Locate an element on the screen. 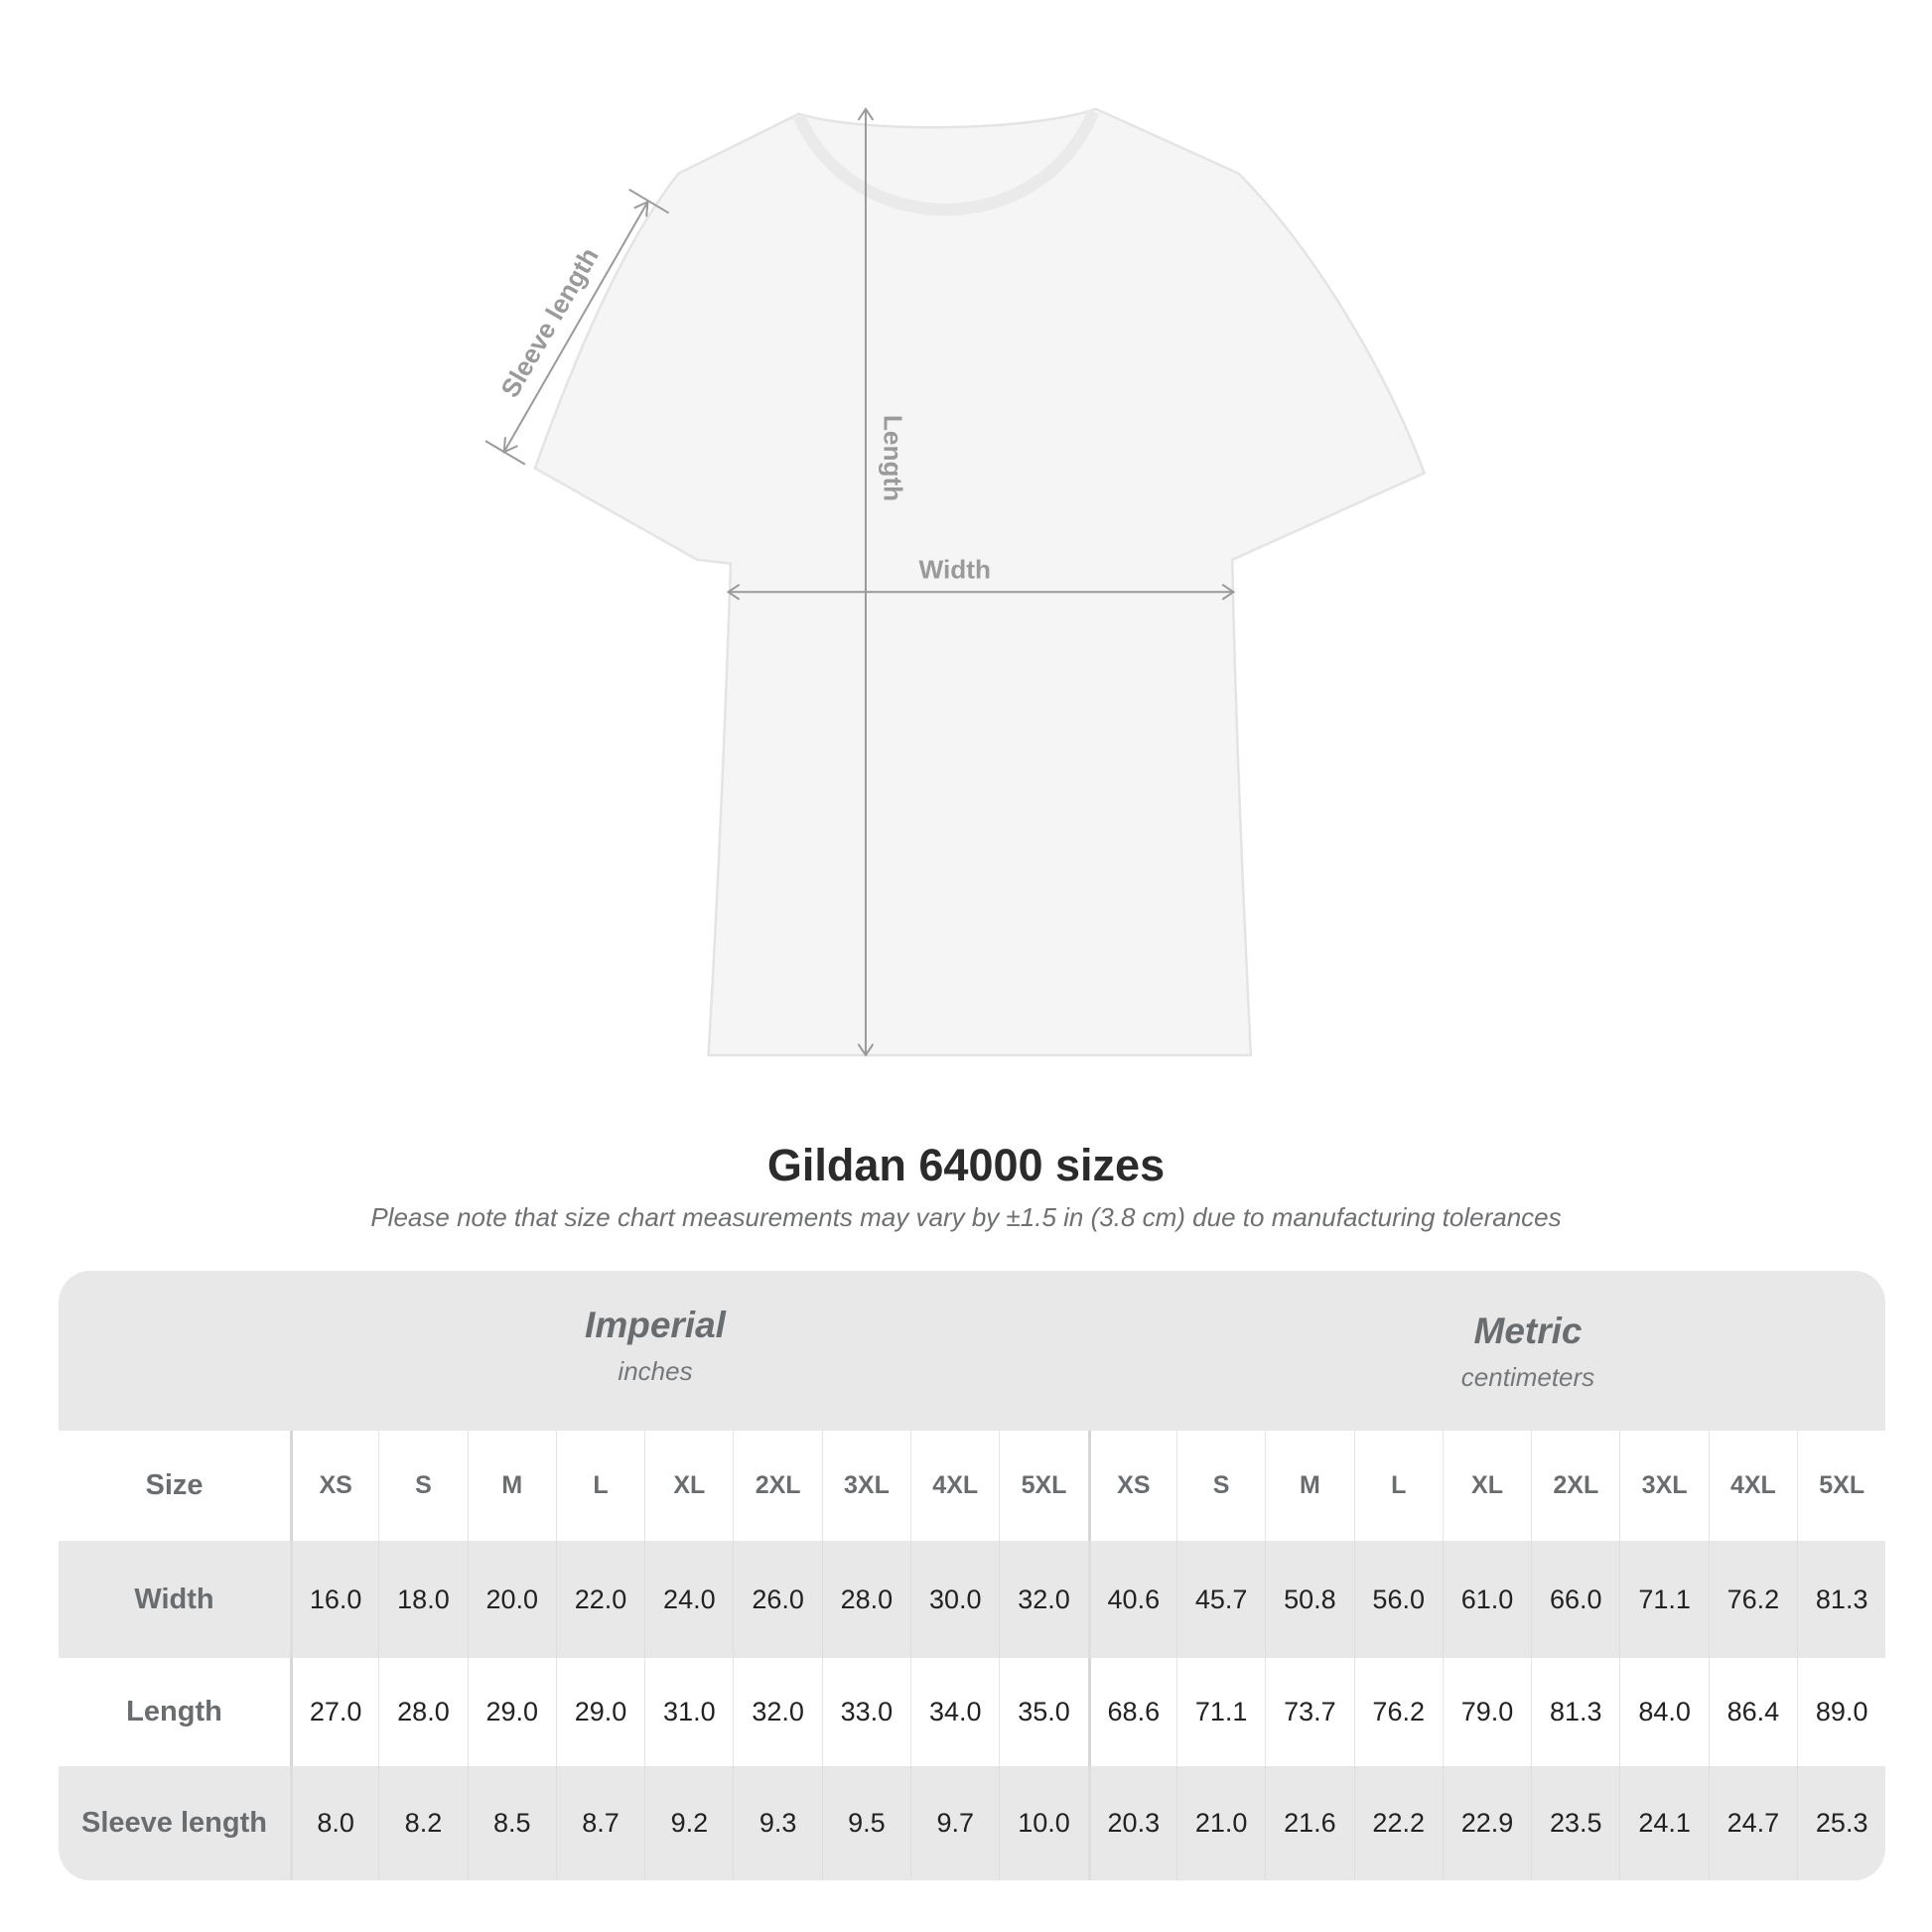  row-label: Width is located at coordinates (174, 1599).